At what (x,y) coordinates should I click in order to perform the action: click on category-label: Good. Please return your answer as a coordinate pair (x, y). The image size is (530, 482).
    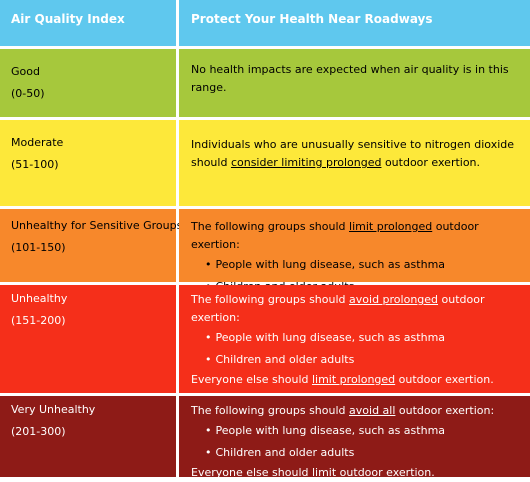
    Looking at the image, I should click on (25, 71).